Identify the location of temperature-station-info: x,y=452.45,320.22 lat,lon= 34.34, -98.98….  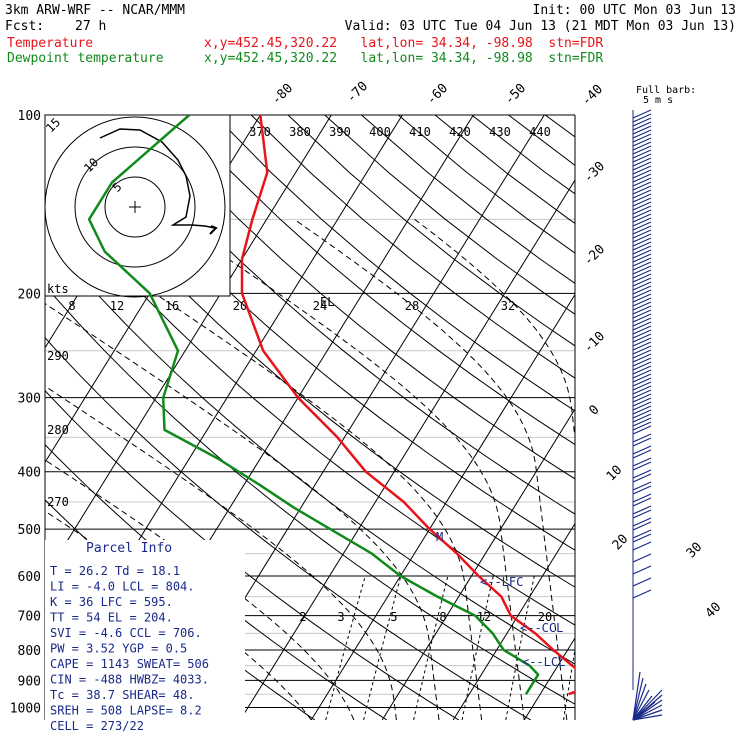
(404, 43).